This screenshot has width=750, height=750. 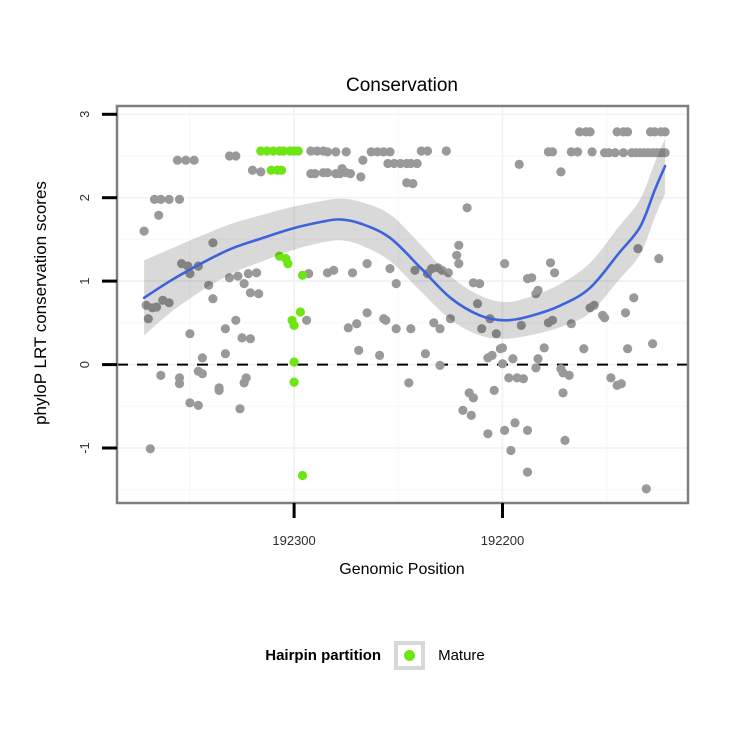 I want to click on loess-line, so click(x=404, y=243).